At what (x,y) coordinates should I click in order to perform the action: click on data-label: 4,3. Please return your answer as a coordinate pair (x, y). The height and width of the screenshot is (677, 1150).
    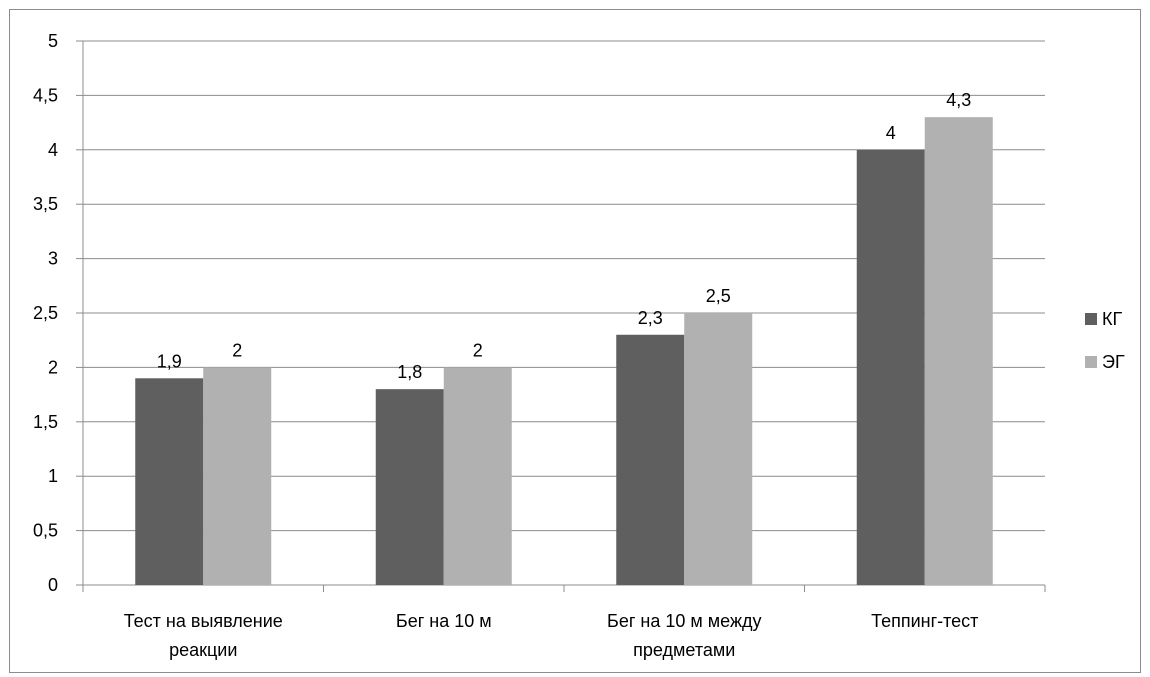
    Looking at the image, I should click on (958, 100).